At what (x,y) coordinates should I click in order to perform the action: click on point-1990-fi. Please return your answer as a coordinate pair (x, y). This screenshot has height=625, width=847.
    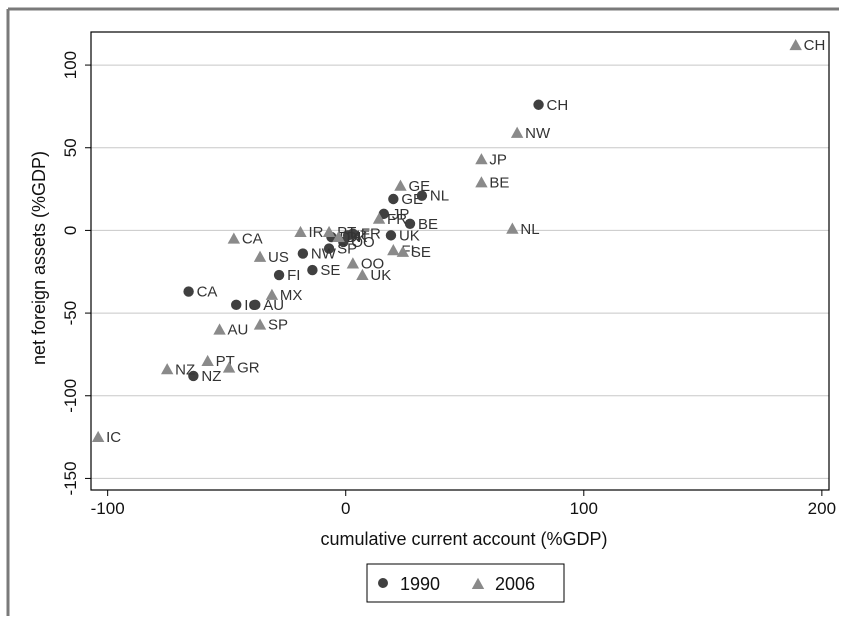
    Looking at the image, I should click on (279, 275).